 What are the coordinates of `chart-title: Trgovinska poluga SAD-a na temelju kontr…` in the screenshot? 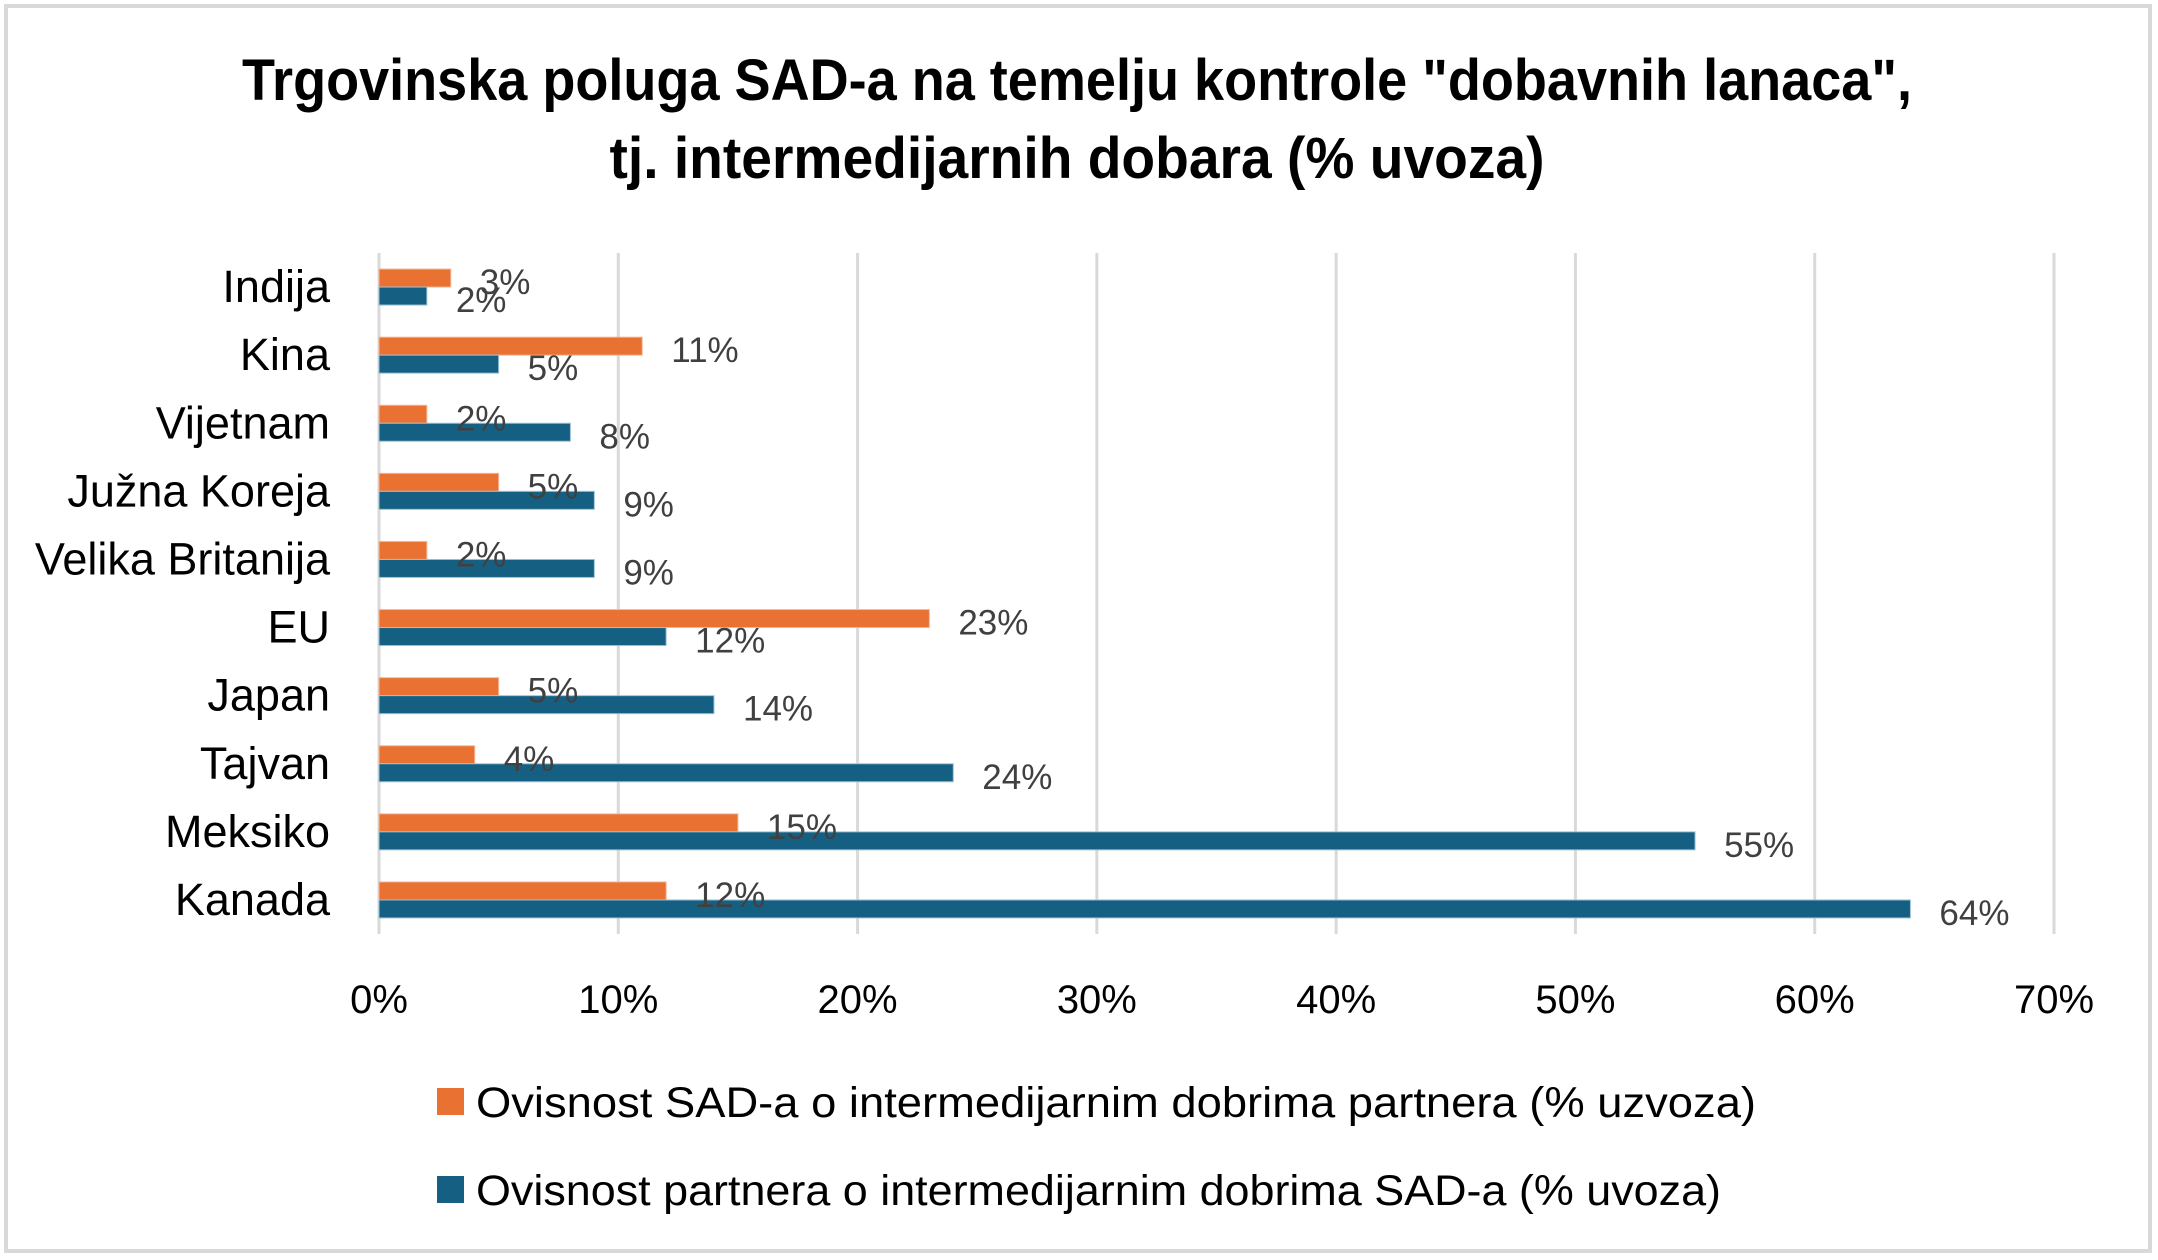 It's located at (1077, 119).